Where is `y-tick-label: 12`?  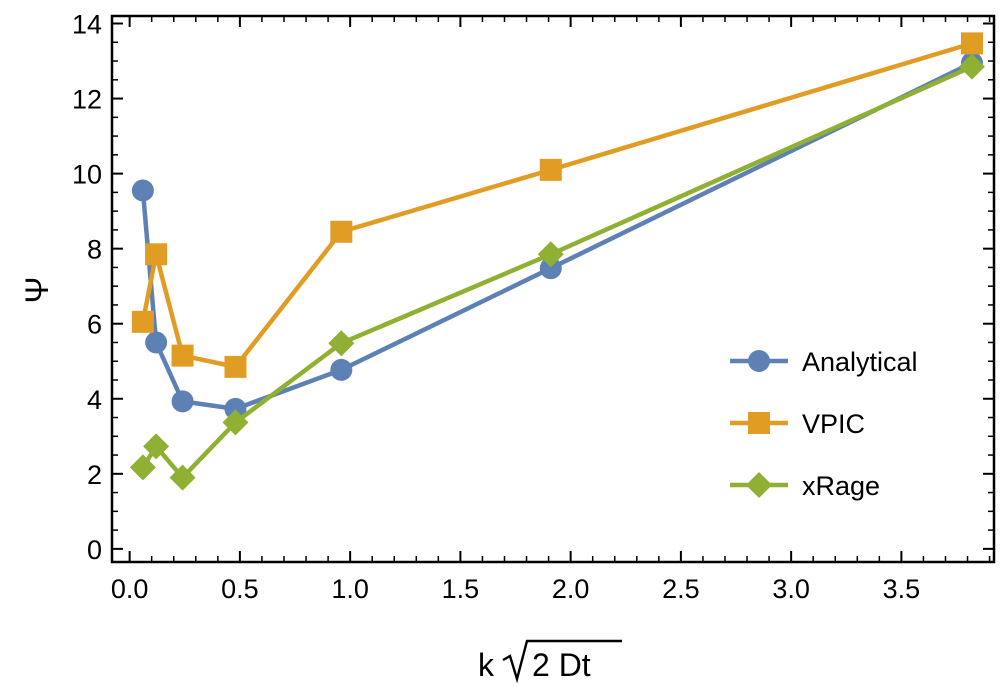 y-tick-label: 12 is located at coordinates (87, 100).